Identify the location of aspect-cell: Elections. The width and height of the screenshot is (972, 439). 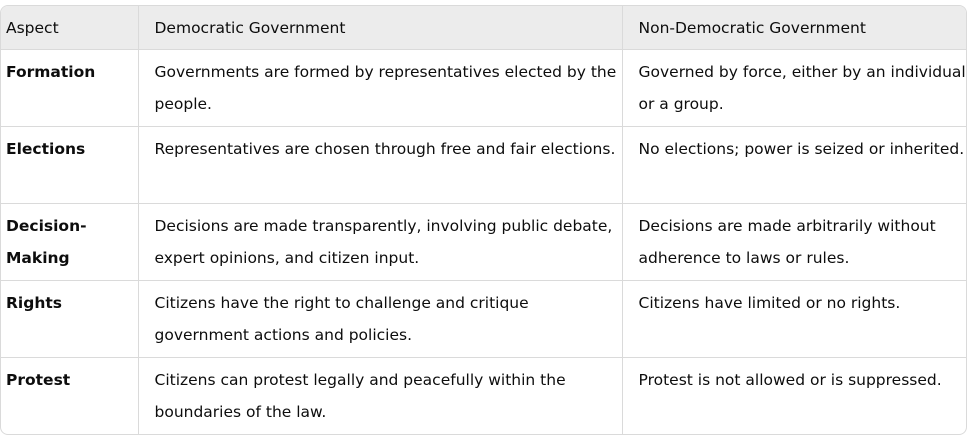
(70, 165).